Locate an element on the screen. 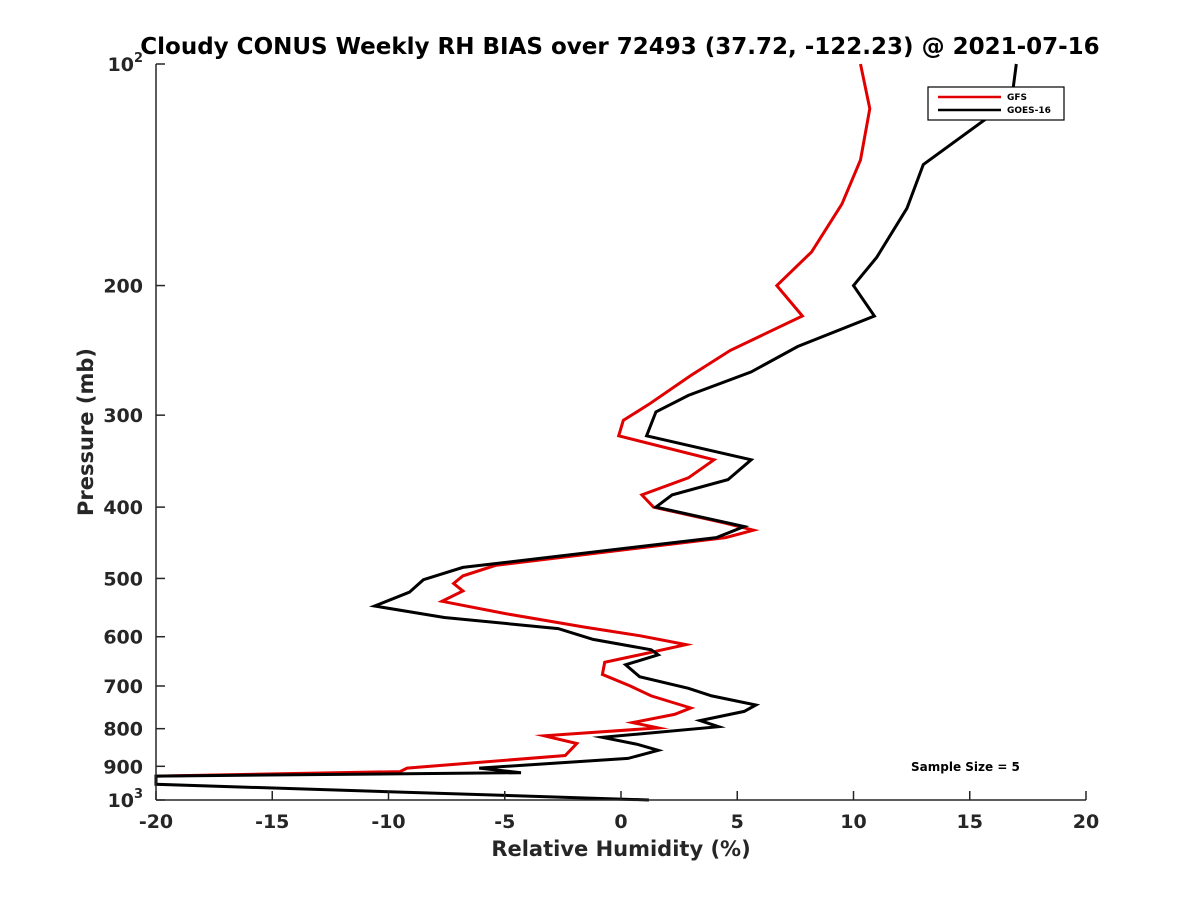 The width and height of the screenshot is (1200, 900). y-tick-label: 600 is located at coordinates (123, 638).